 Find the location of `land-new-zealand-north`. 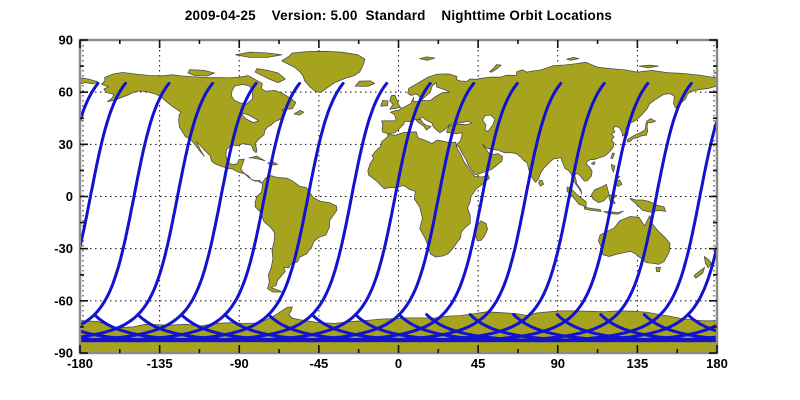

land-new-zealand-north is located at coordinates (707, 262).